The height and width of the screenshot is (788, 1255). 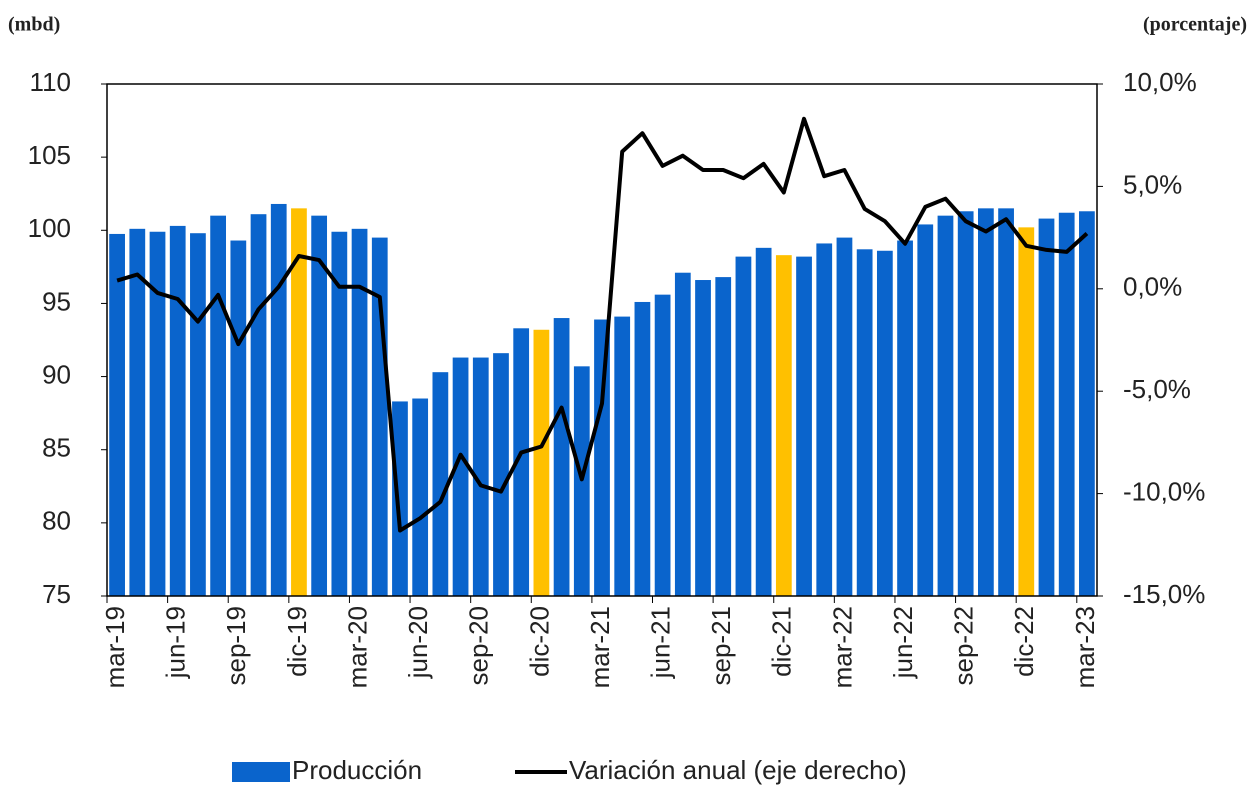 What do you see at coordinates (1164, 594) in the screenshot?
I see `y2-tick-label: -15,0%` at bounding box center [1164, 594].